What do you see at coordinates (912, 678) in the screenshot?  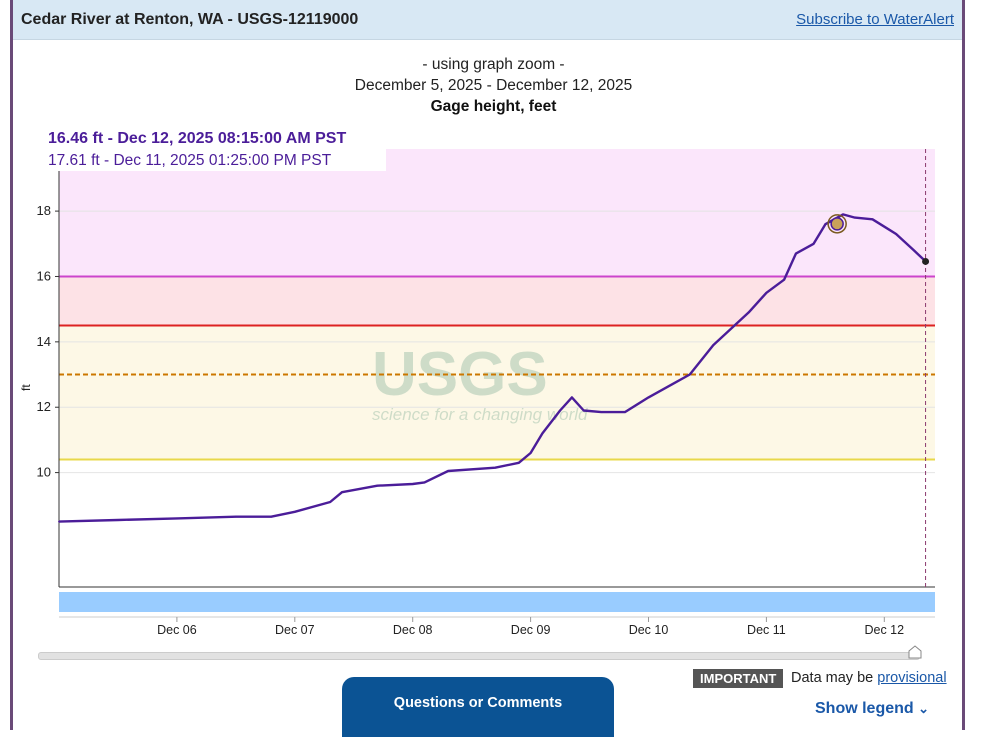 I see `provisional-link: provisional` at bounding box center [912, 678].